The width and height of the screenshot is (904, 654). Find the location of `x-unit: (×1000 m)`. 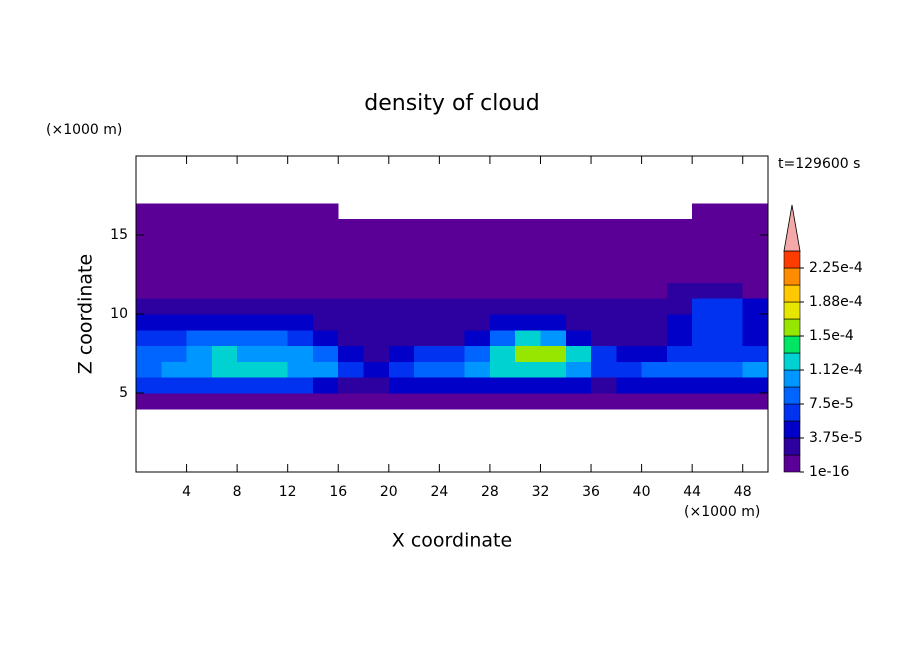

x-unit: (×1000 m) is located at coordinates (722, 512).